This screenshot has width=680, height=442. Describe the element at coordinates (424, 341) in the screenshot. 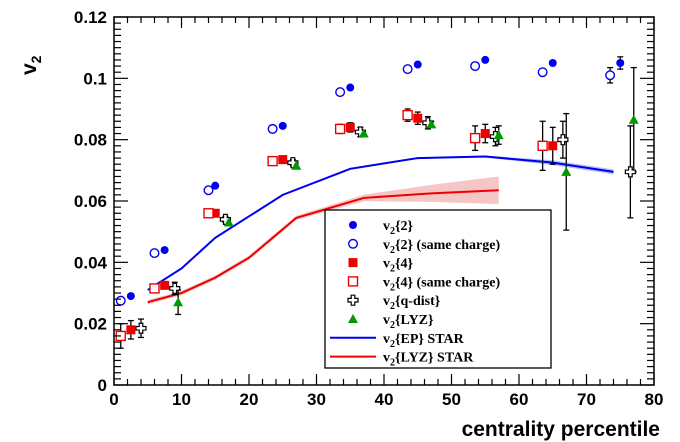

I see `legend-label: v2{EP} STAR` at that location.